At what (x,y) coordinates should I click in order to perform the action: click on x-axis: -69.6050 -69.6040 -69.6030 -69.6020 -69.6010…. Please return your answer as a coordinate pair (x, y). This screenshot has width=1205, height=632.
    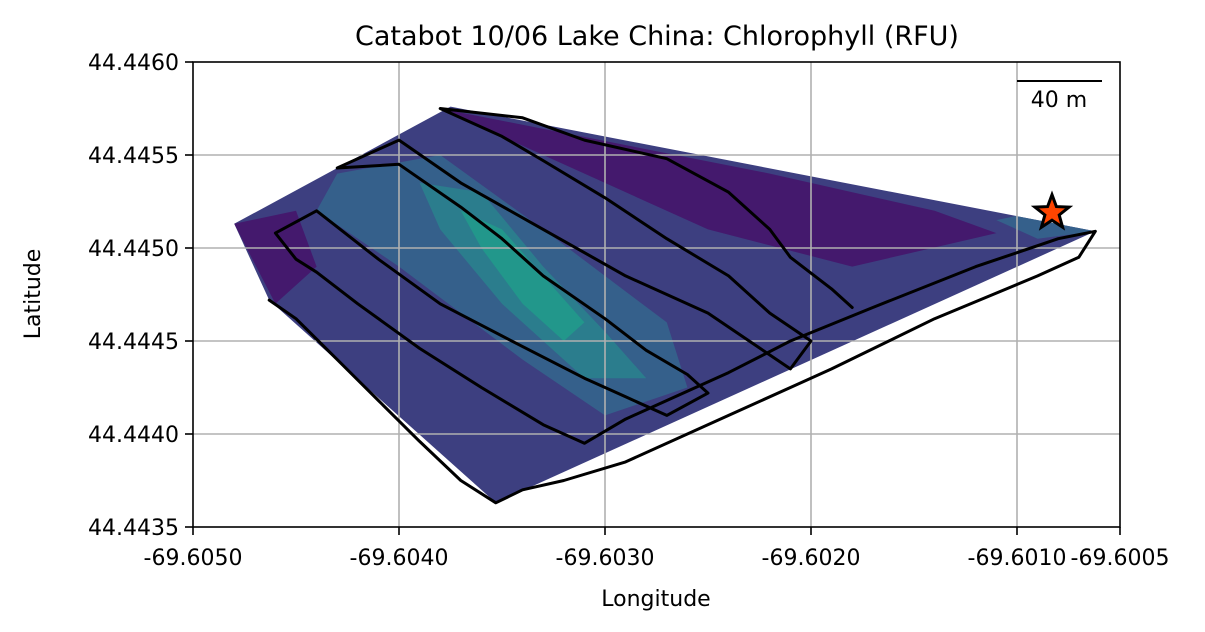
    Looking at the image, I should click on (657, 549).